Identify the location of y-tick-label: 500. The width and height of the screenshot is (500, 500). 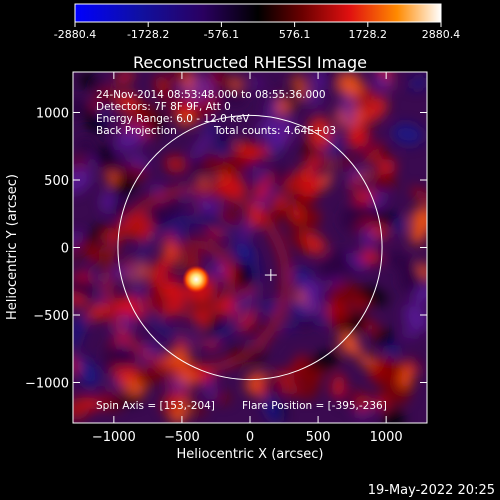
(56, 181).